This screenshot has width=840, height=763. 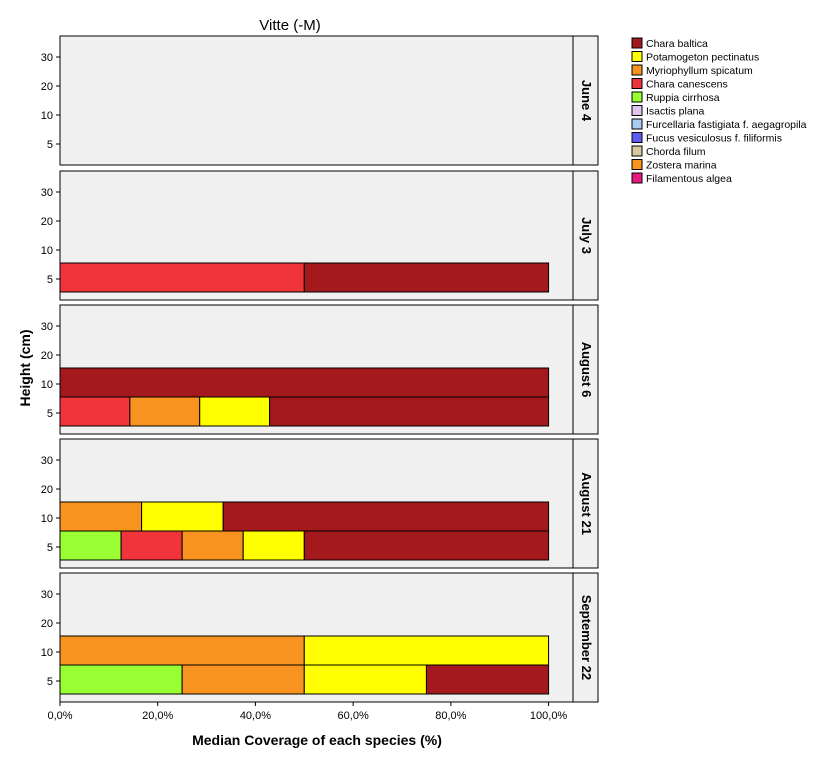 What do you see at coordinates (317, 740) in the screenshot?
I see `x-axis-label: Median Coverage of each species (%)` at bounding box center [317, 740].